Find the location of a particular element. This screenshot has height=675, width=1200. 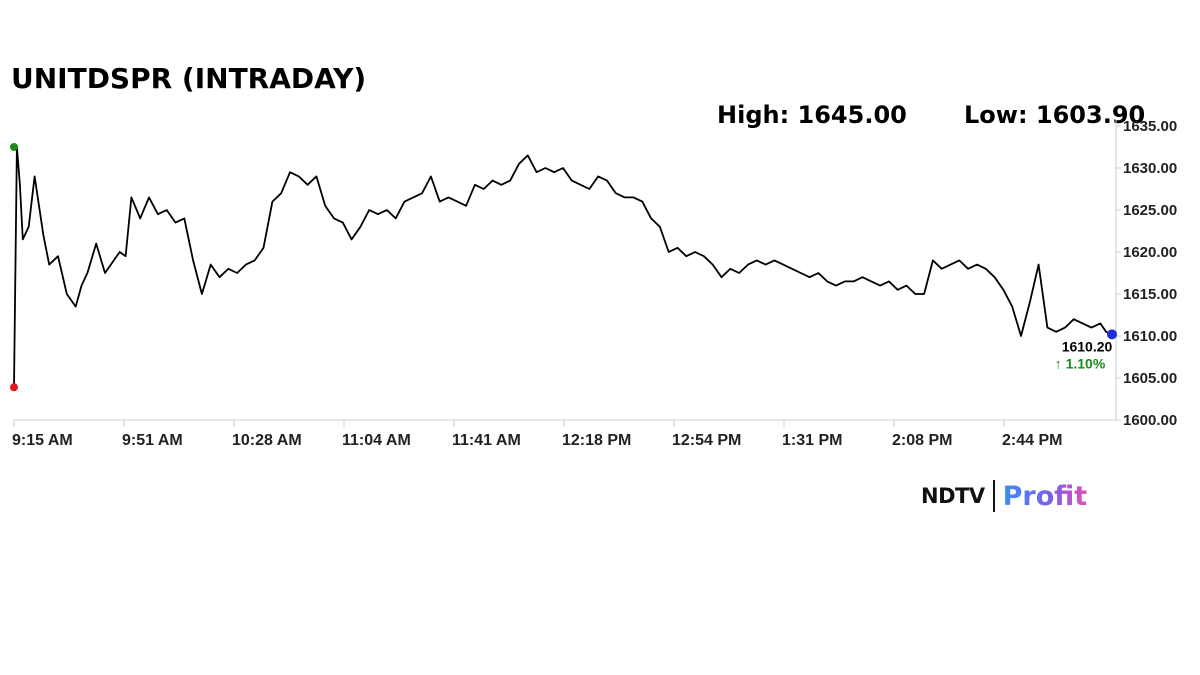

y-tick-label: 1605.00 is located at coordinates (1150, 378).